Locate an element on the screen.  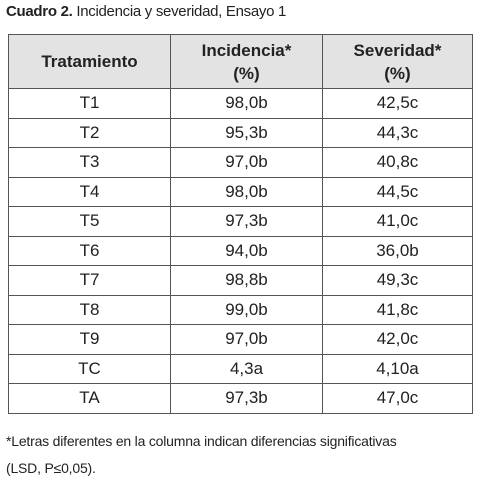
table-cell: T4 is located at coordinates (89, 191).